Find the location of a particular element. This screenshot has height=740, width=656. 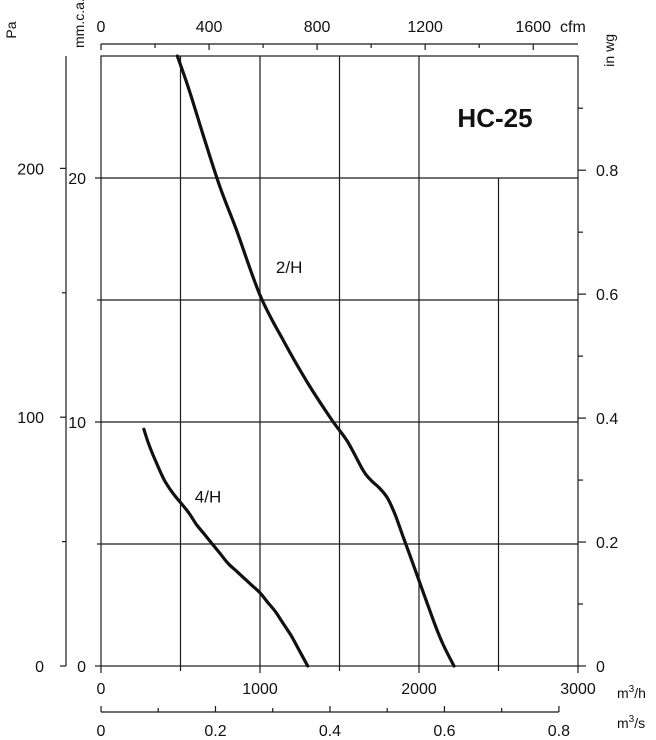

y-tick-label-inwg: 0.6 is located at coordinates (607, 295).